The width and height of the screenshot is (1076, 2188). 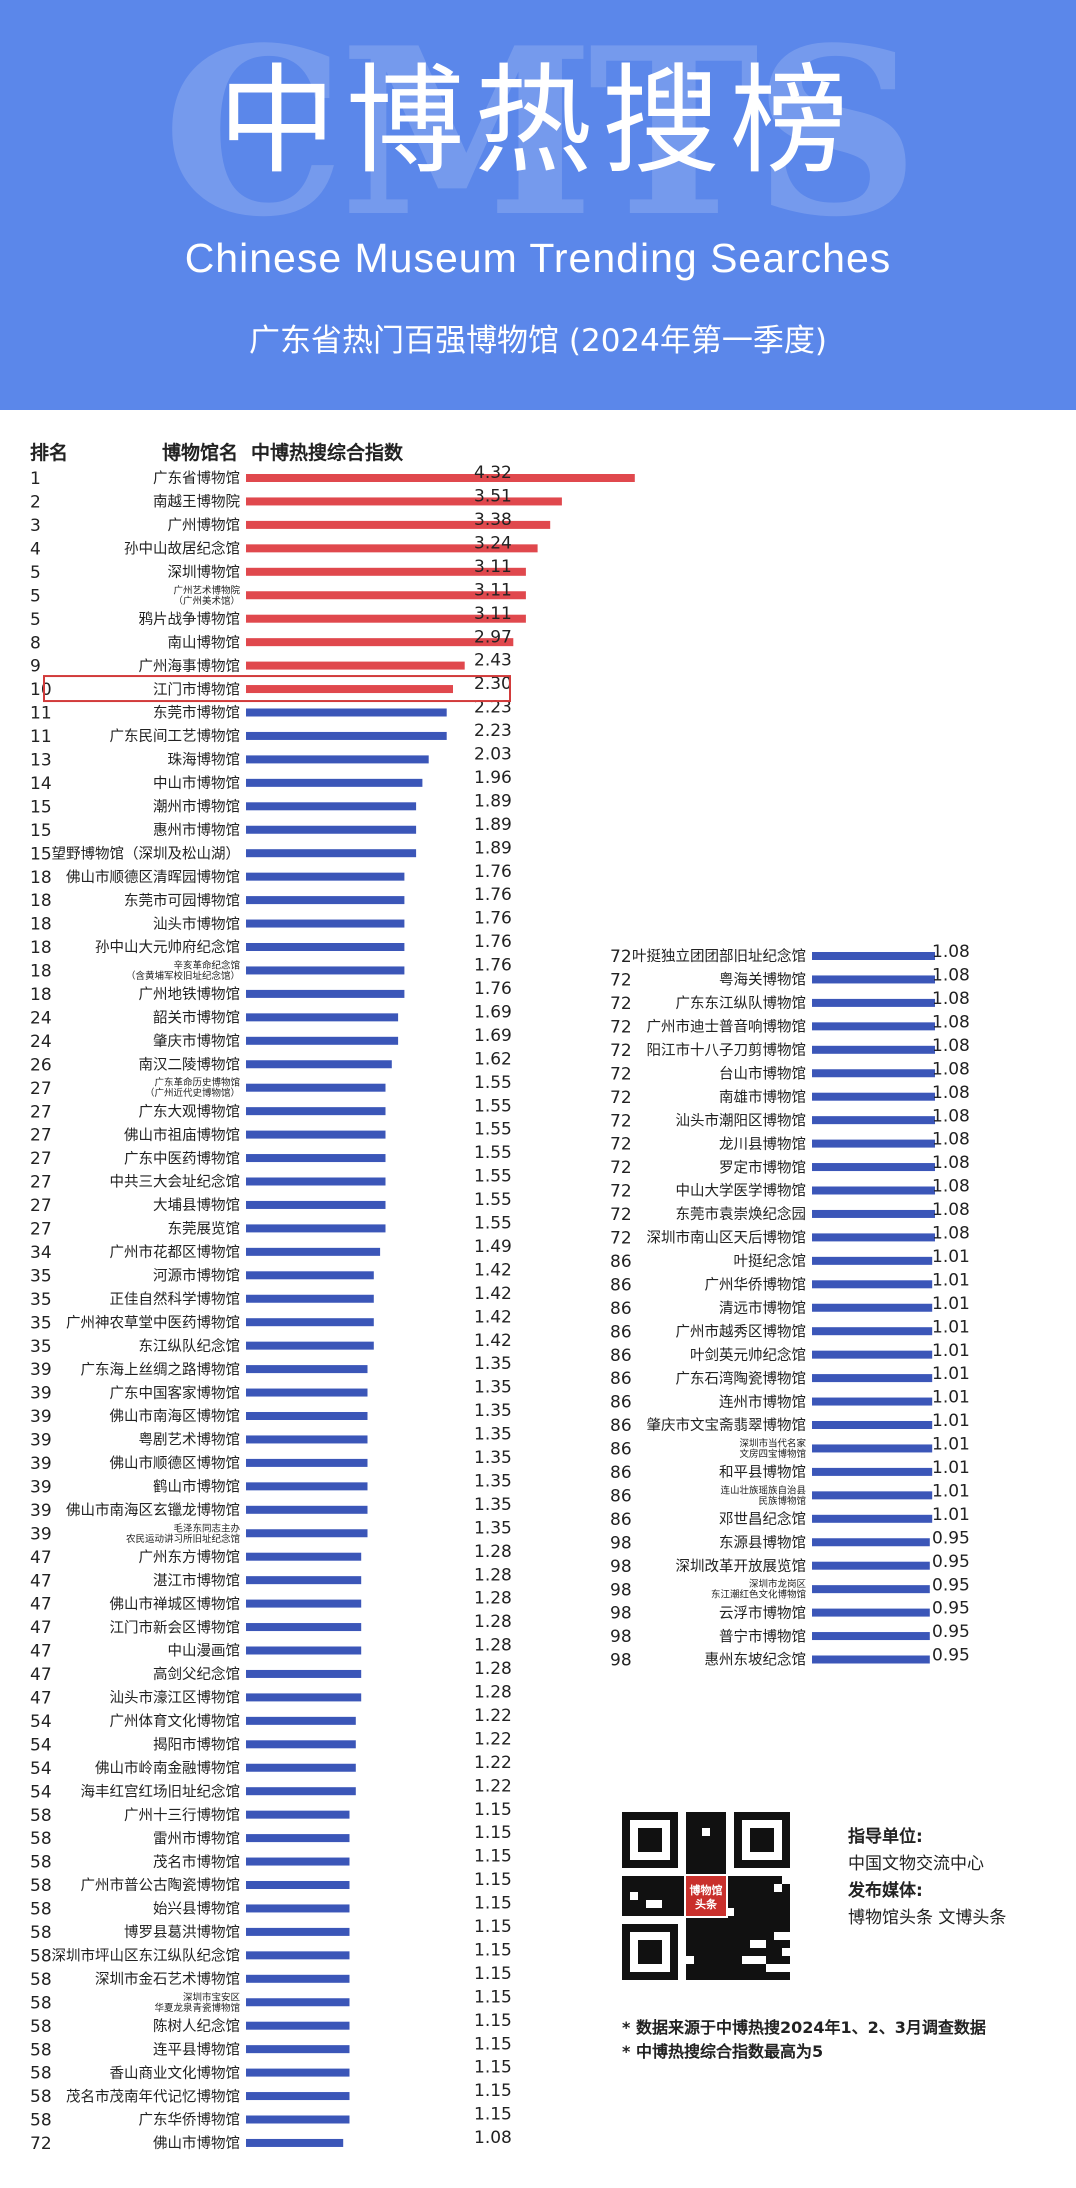 I want to click on rank-label: 13, so click(x=41, y=761).